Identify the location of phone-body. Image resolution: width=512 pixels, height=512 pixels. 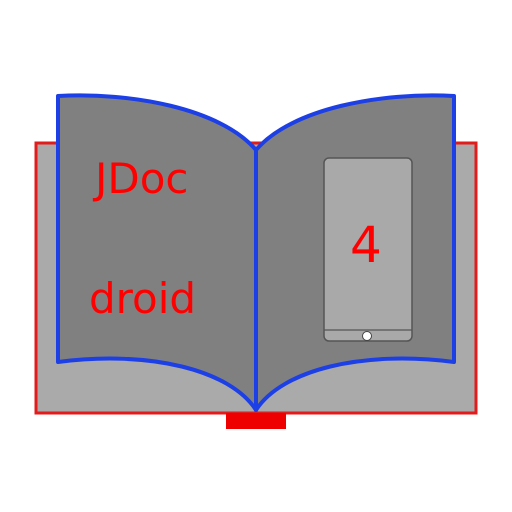
(368, 249).